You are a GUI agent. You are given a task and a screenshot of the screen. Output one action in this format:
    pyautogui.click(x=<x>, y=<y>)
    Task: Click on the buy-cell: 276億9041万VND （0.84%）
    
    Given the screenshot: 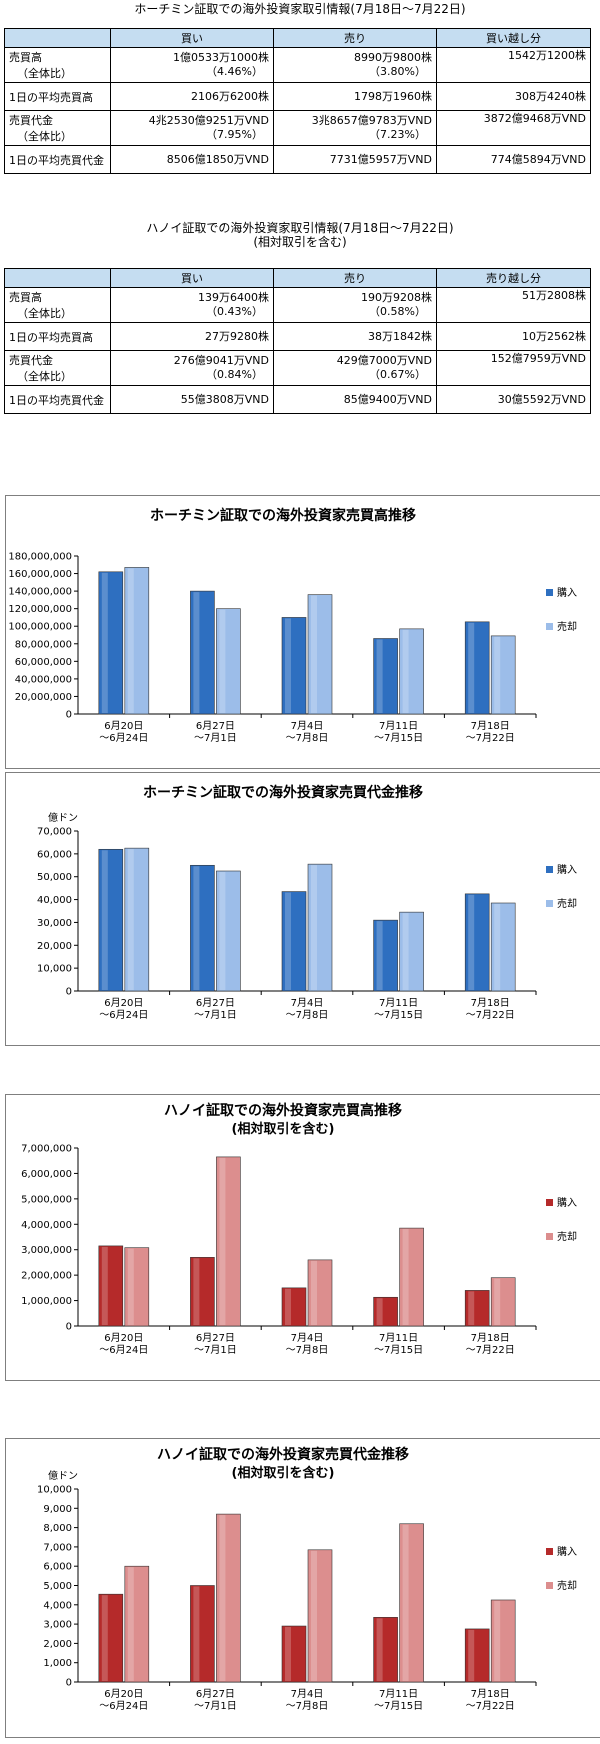 What is the action you would take?
    pyautogui.click(x=192, y=368)
    